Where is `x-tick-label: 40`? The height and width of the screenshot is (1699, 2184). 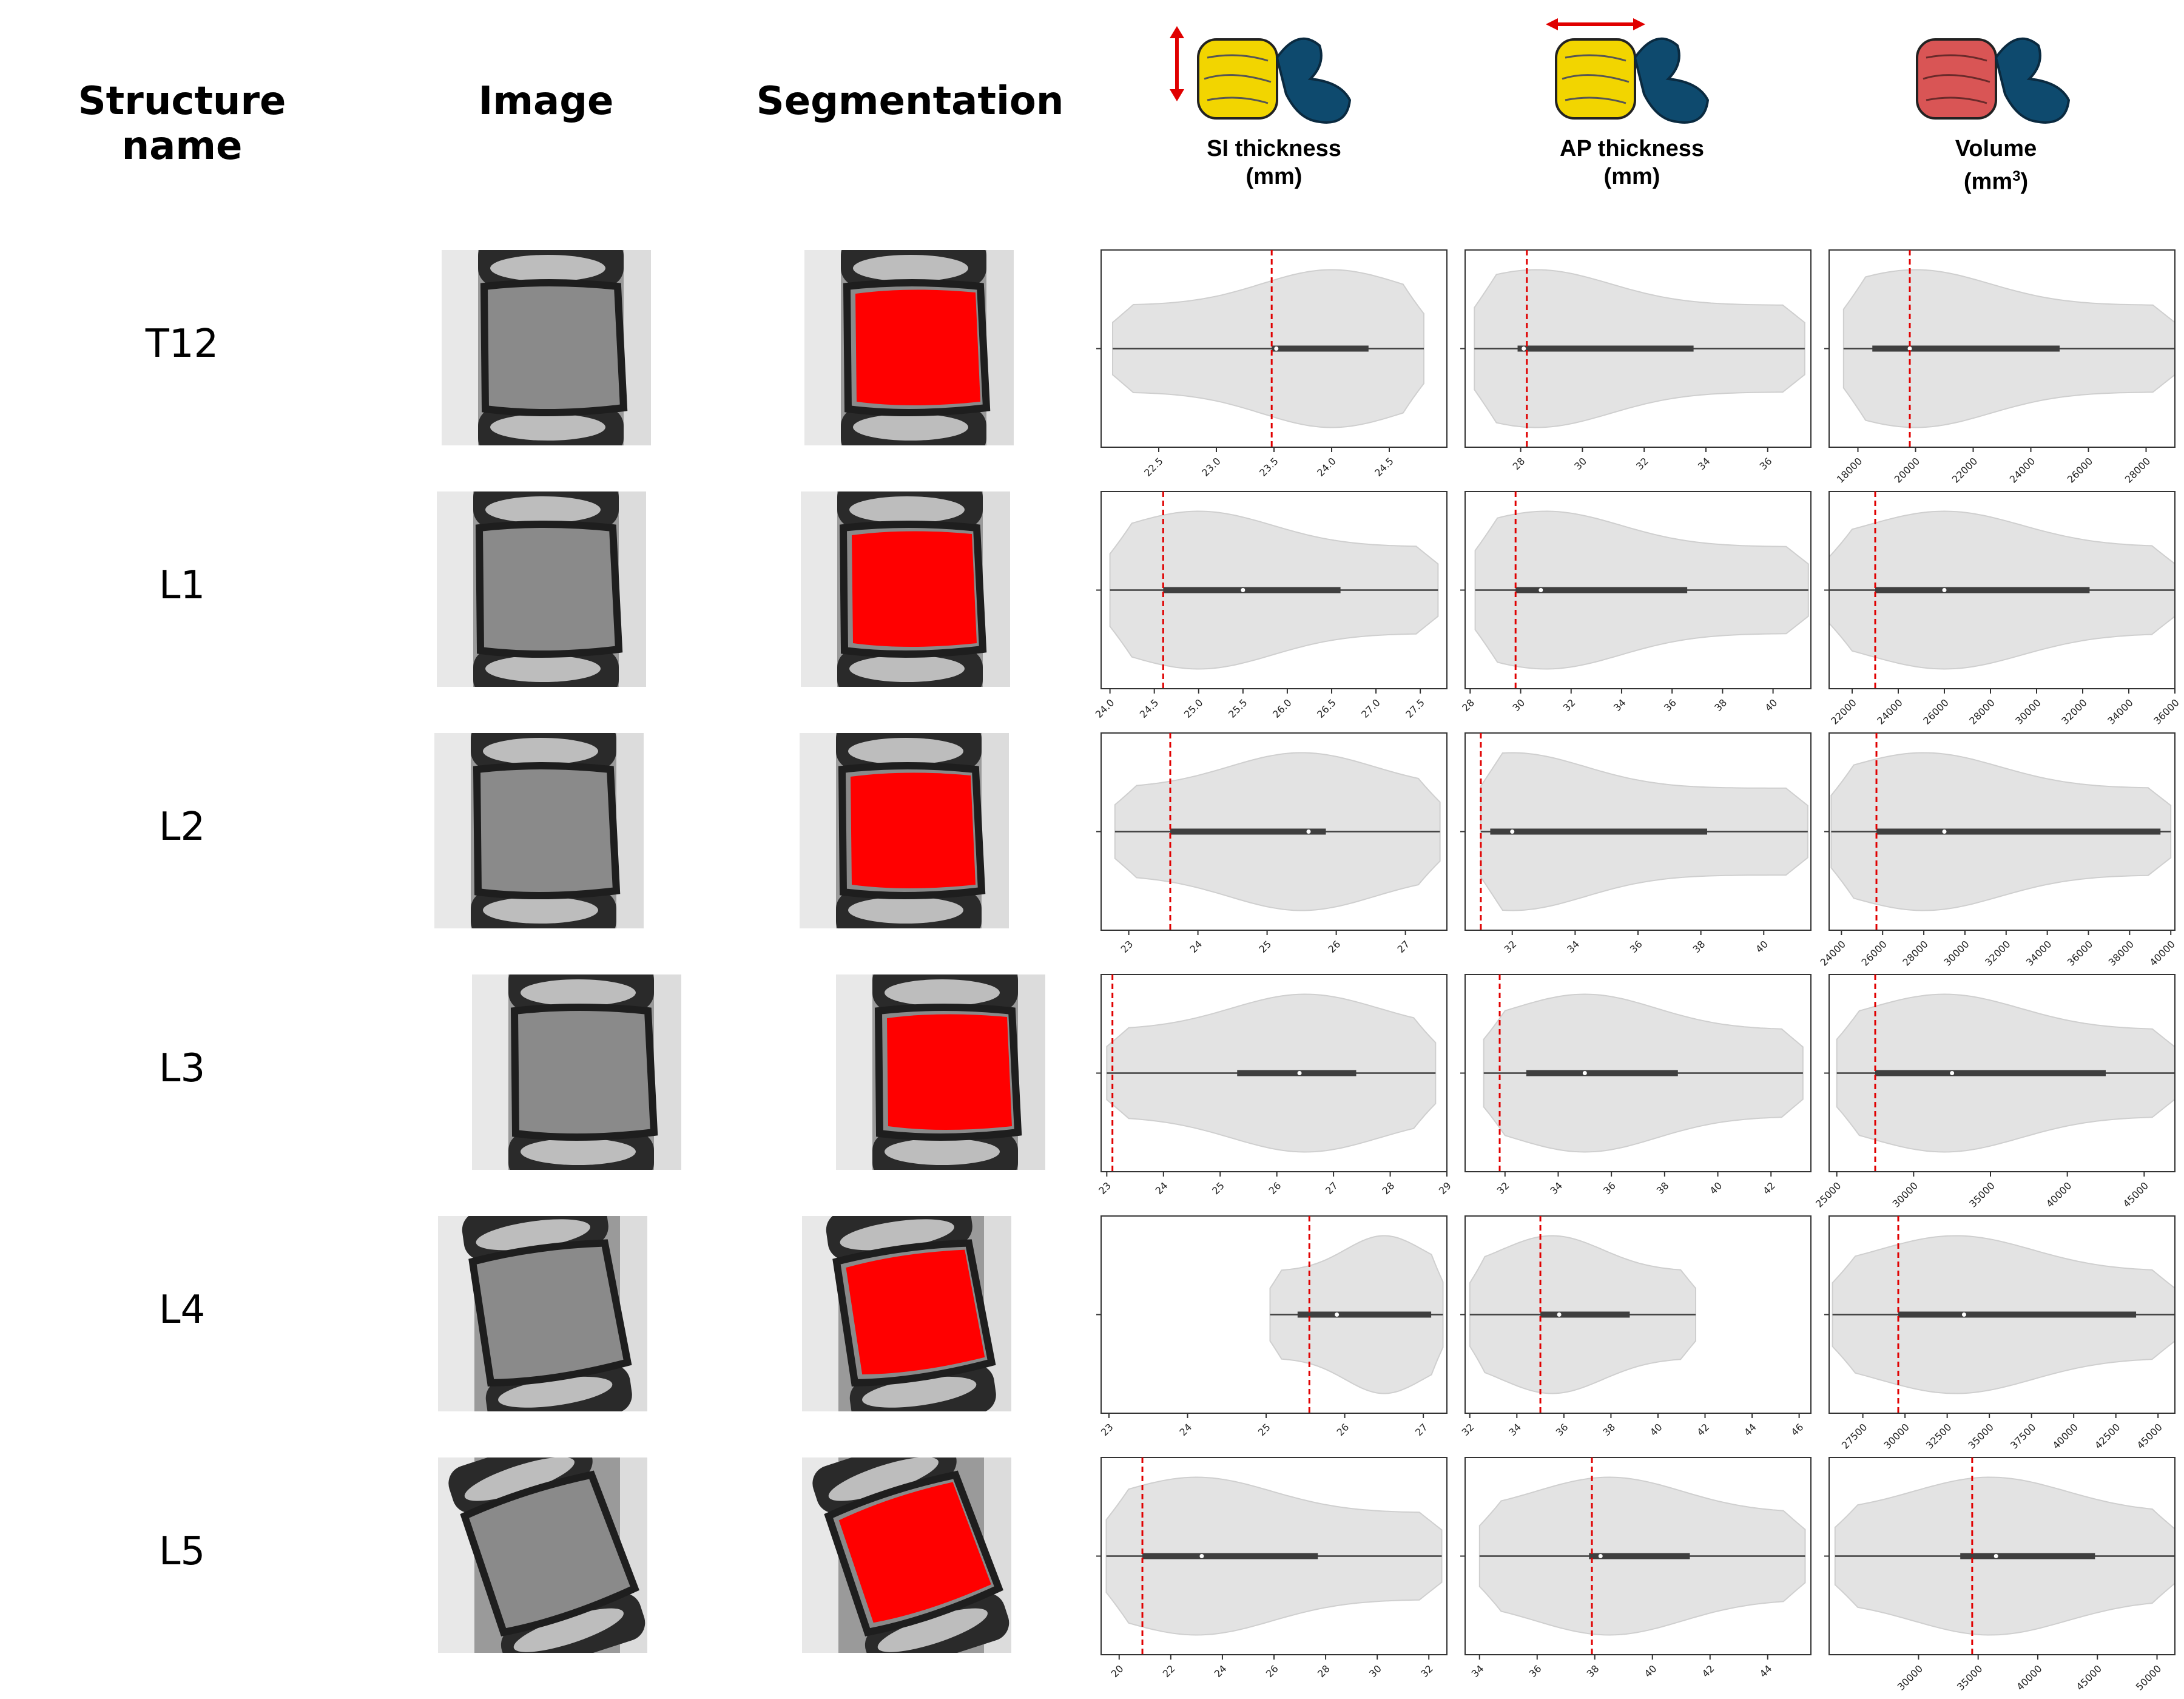
x-tick-label: 40 is located at coordinates (1656, 1429).